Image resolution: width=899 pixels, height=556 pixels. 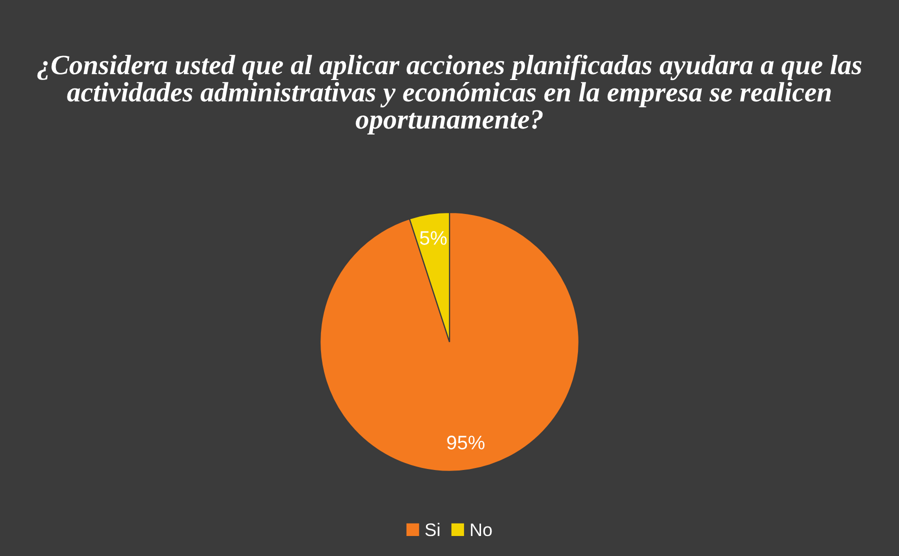 I want to click on pie-slice, so click(x=450, y=342).